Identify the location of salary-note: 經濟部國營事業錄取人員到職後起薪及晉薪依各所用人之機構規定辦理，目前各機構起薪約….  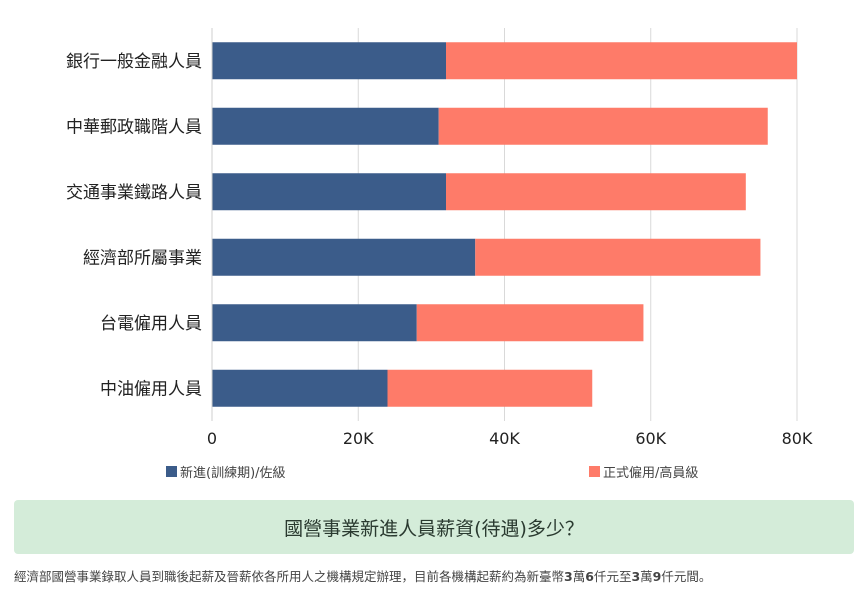
(362, 575).